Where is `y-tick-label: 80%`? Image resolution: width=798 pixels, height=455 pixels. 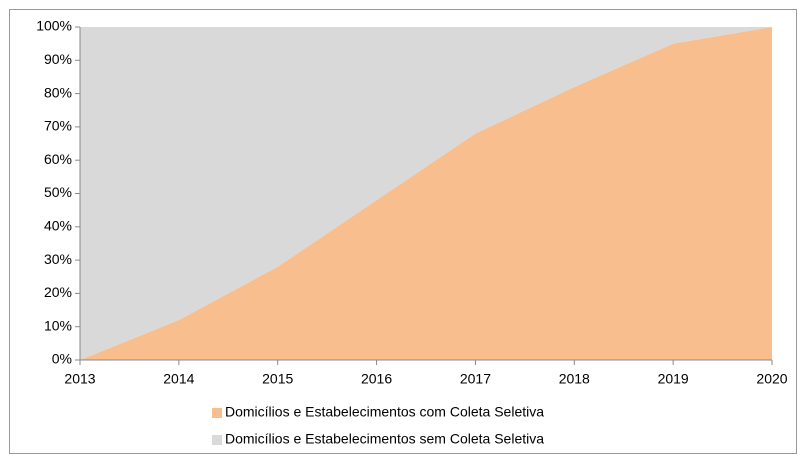
y-tick-label: 80% is located at coordinates (58, 92).